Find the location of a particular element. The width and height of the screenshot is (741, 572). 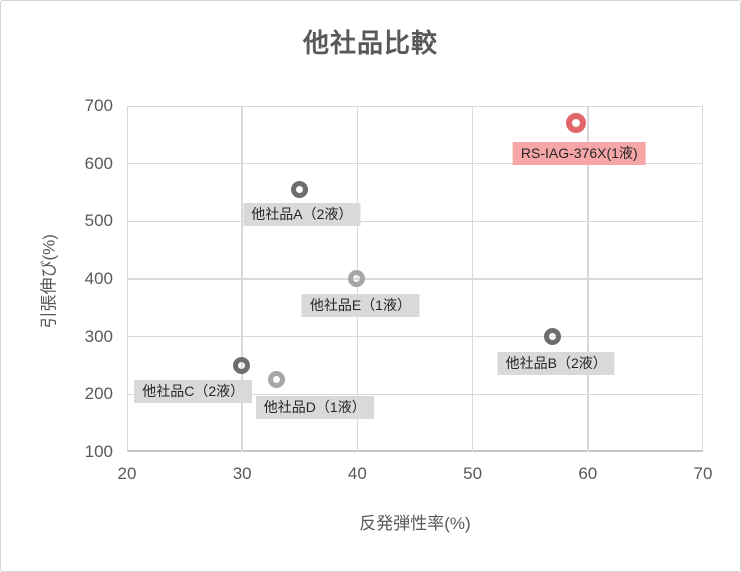

data-point-label: RS-IAG-376X(1液) is located at coordinates (579, 154).